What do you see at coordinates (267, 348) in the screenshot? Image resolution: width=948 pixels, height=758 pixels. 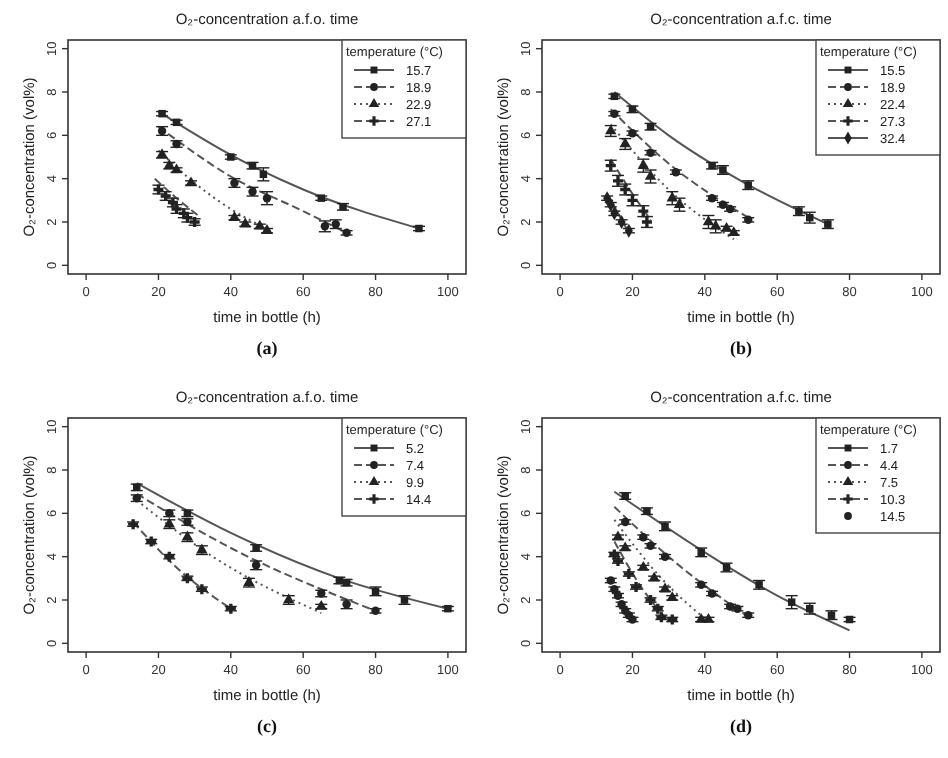 I see `text: (a)` at bounding box center [267, 348].